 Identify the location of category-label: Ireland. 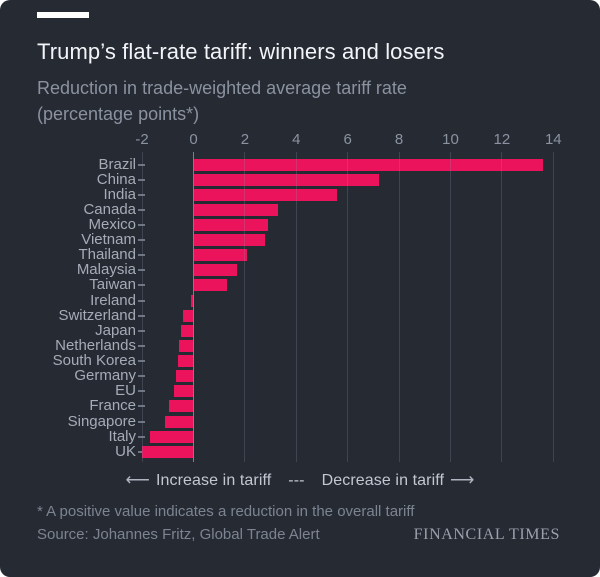
(113, 300).